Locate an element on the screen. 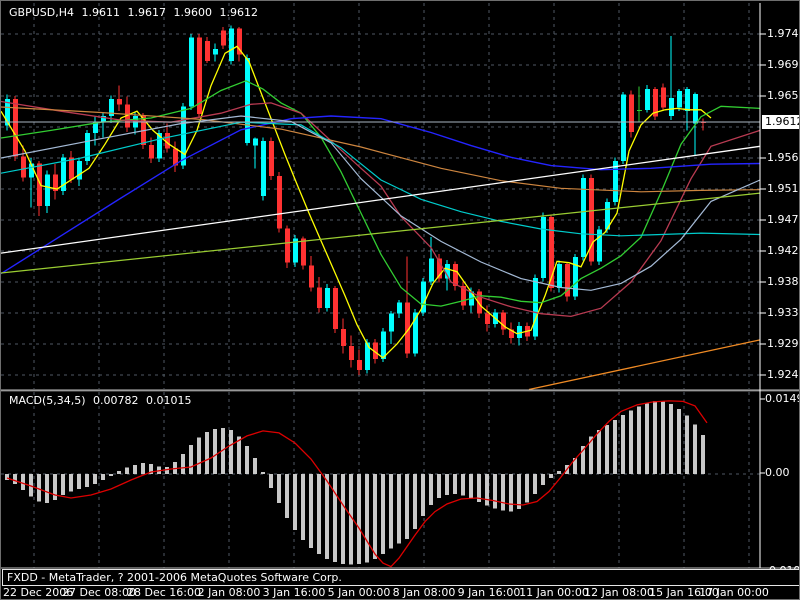 The height and width of the screenshot is (600, 800). symbol-ohlc-label: GBPUSD,H4 1.9611 1.9617 1.9600 1.9612 is located at coordinates (135, 12).